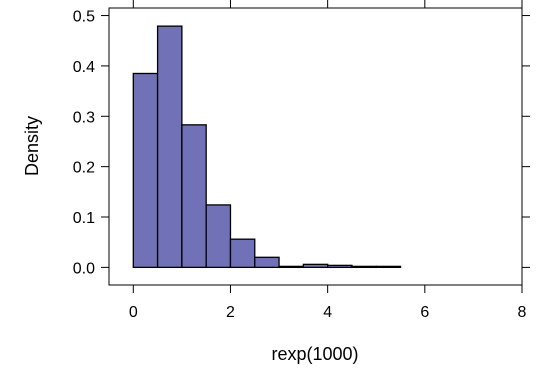 This screenshot has width=536, height=368. I want to click on x-tick-label: 2, so click(230, 312).